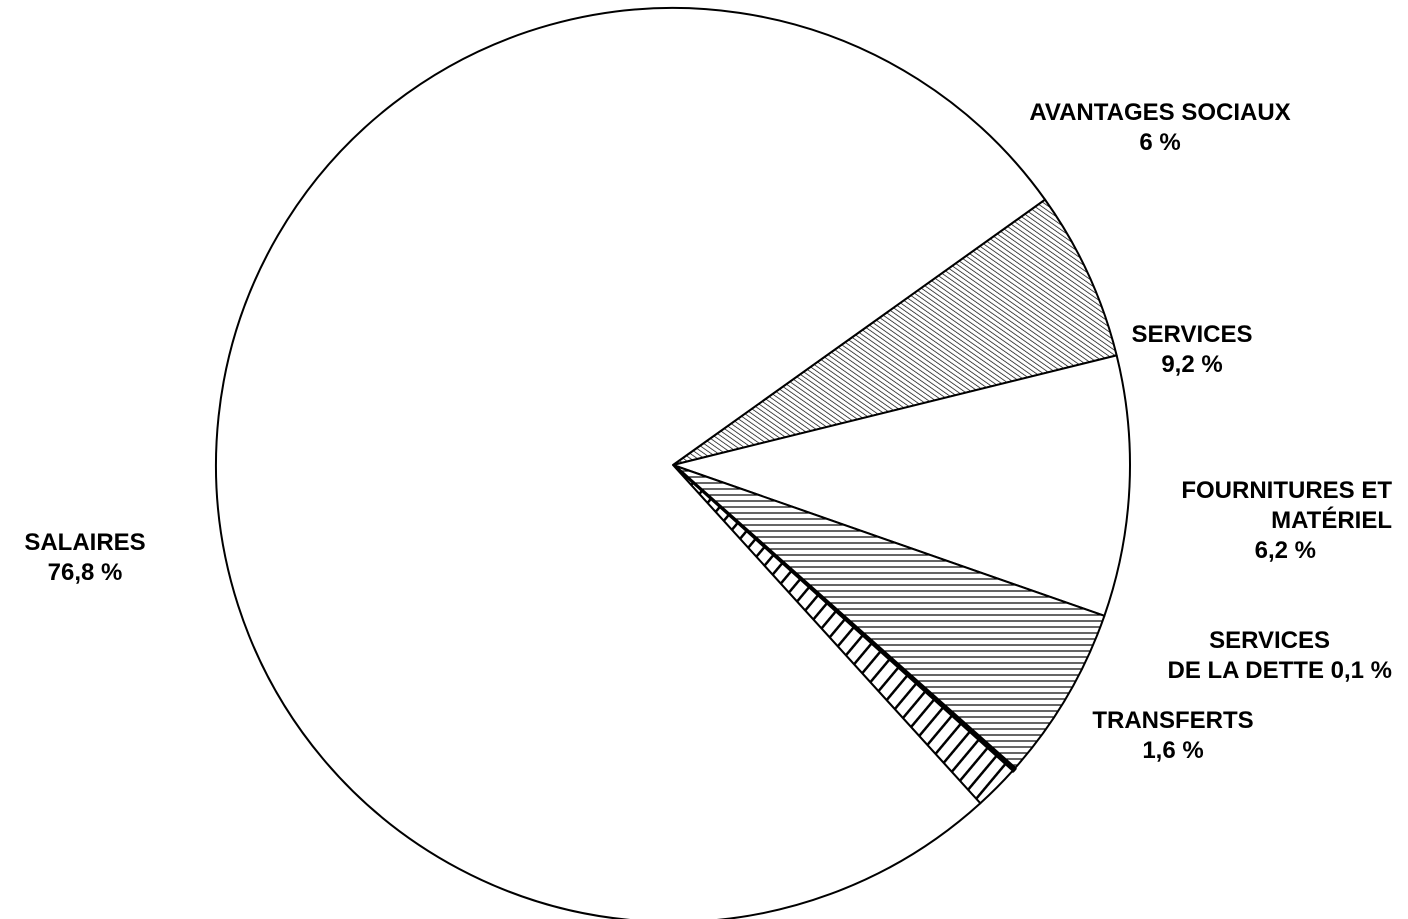  Describe the element at coordinates (1279, 670) in the screenshot. I see `label-dette-line2: DE LA DETTE 0,1 %` at that location.